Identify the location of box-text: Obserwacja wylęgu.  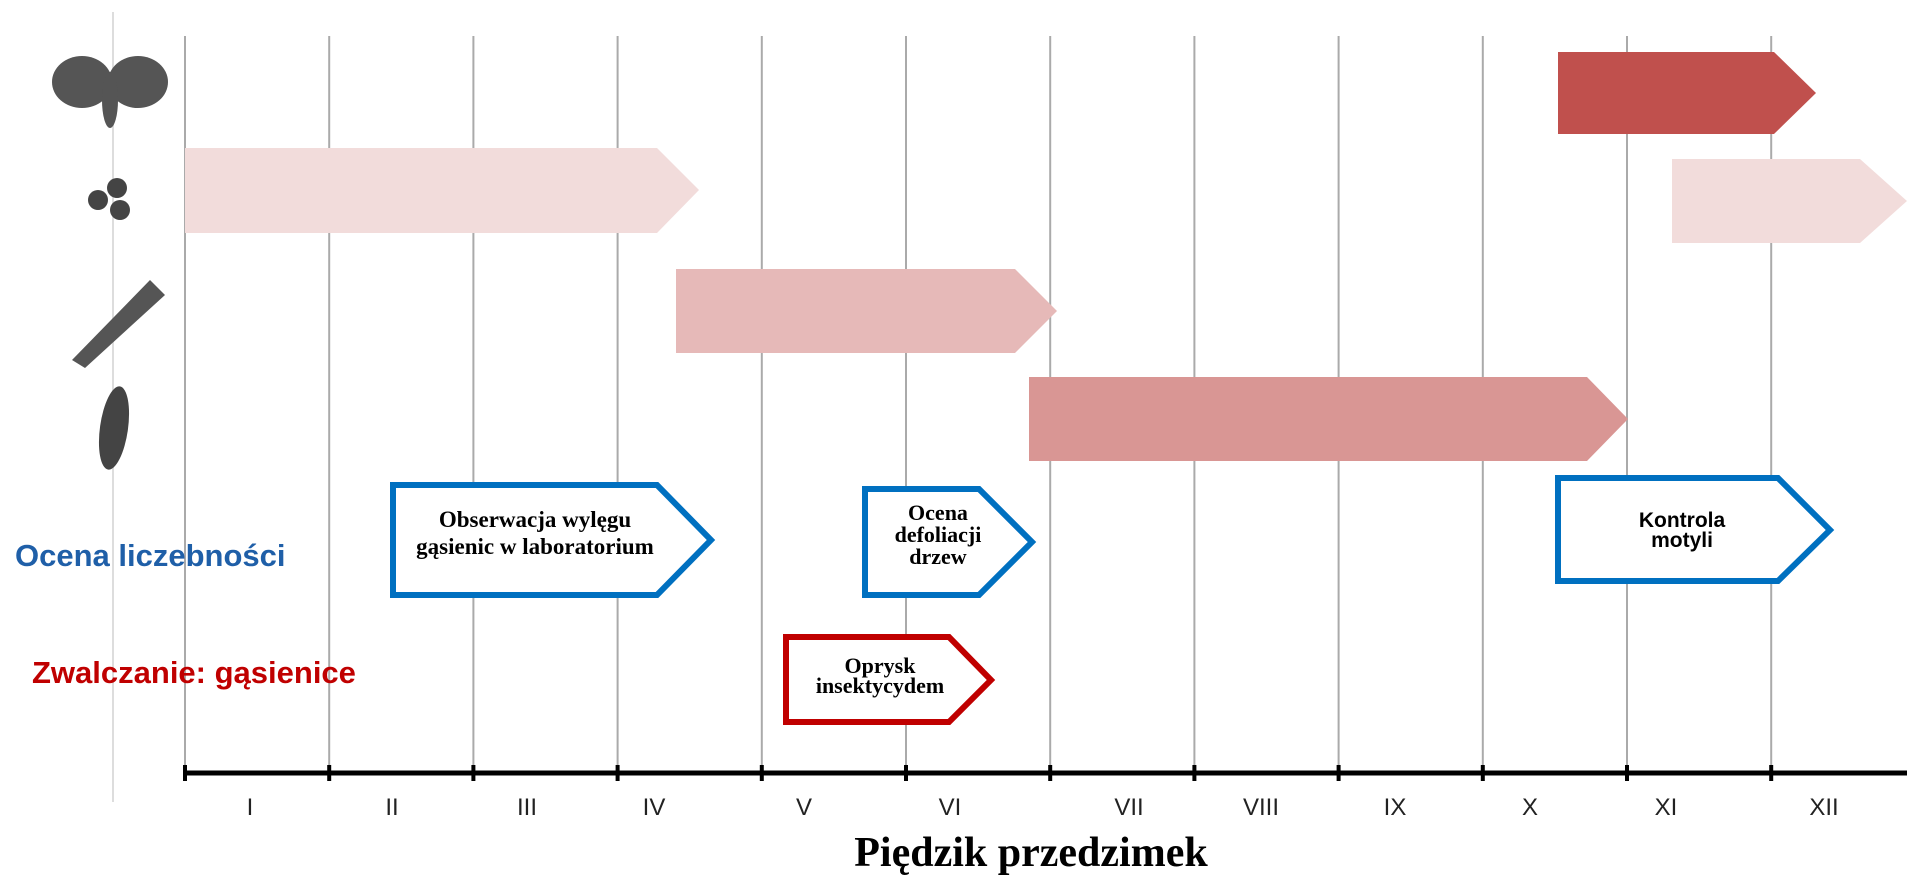
(535, 519).